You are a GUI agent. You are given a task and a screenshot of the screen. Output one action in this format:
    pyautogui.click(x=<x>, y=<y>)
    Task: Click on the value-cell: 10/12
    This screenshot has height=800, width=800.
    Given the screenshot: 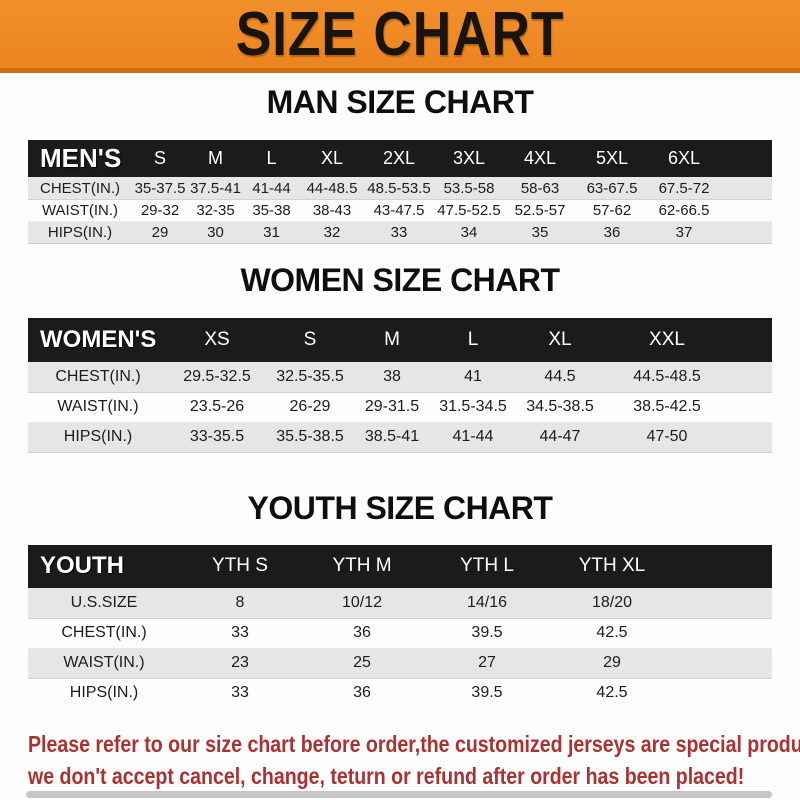 What is the action you would take?
    pyautogui.click(x=362, y=603)
    